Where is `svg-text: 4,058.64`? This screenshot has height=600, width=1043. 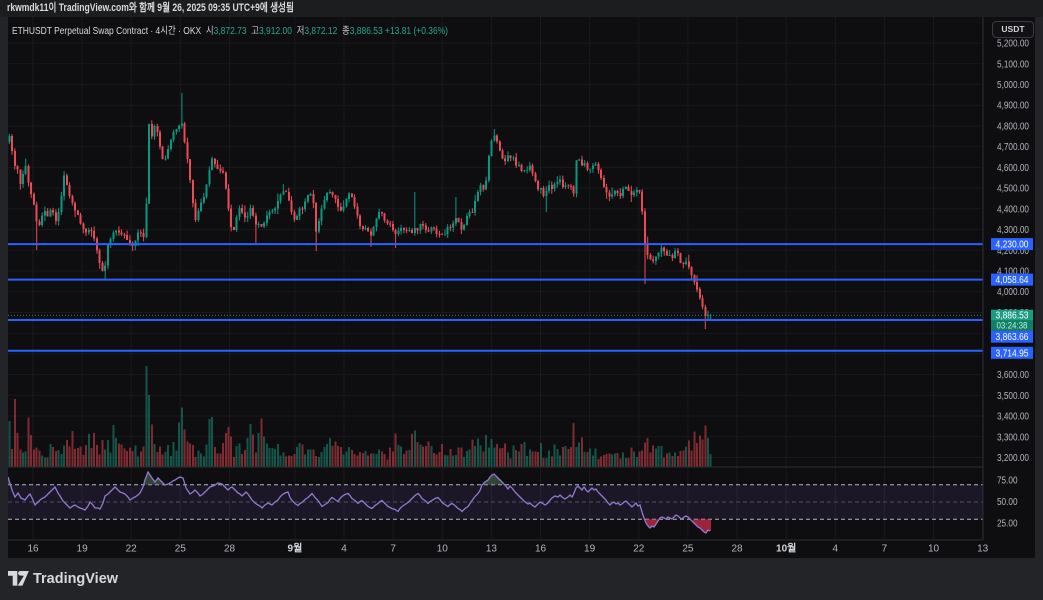 svg-text: 4,058.64 is located at coordinates (1012, 280).